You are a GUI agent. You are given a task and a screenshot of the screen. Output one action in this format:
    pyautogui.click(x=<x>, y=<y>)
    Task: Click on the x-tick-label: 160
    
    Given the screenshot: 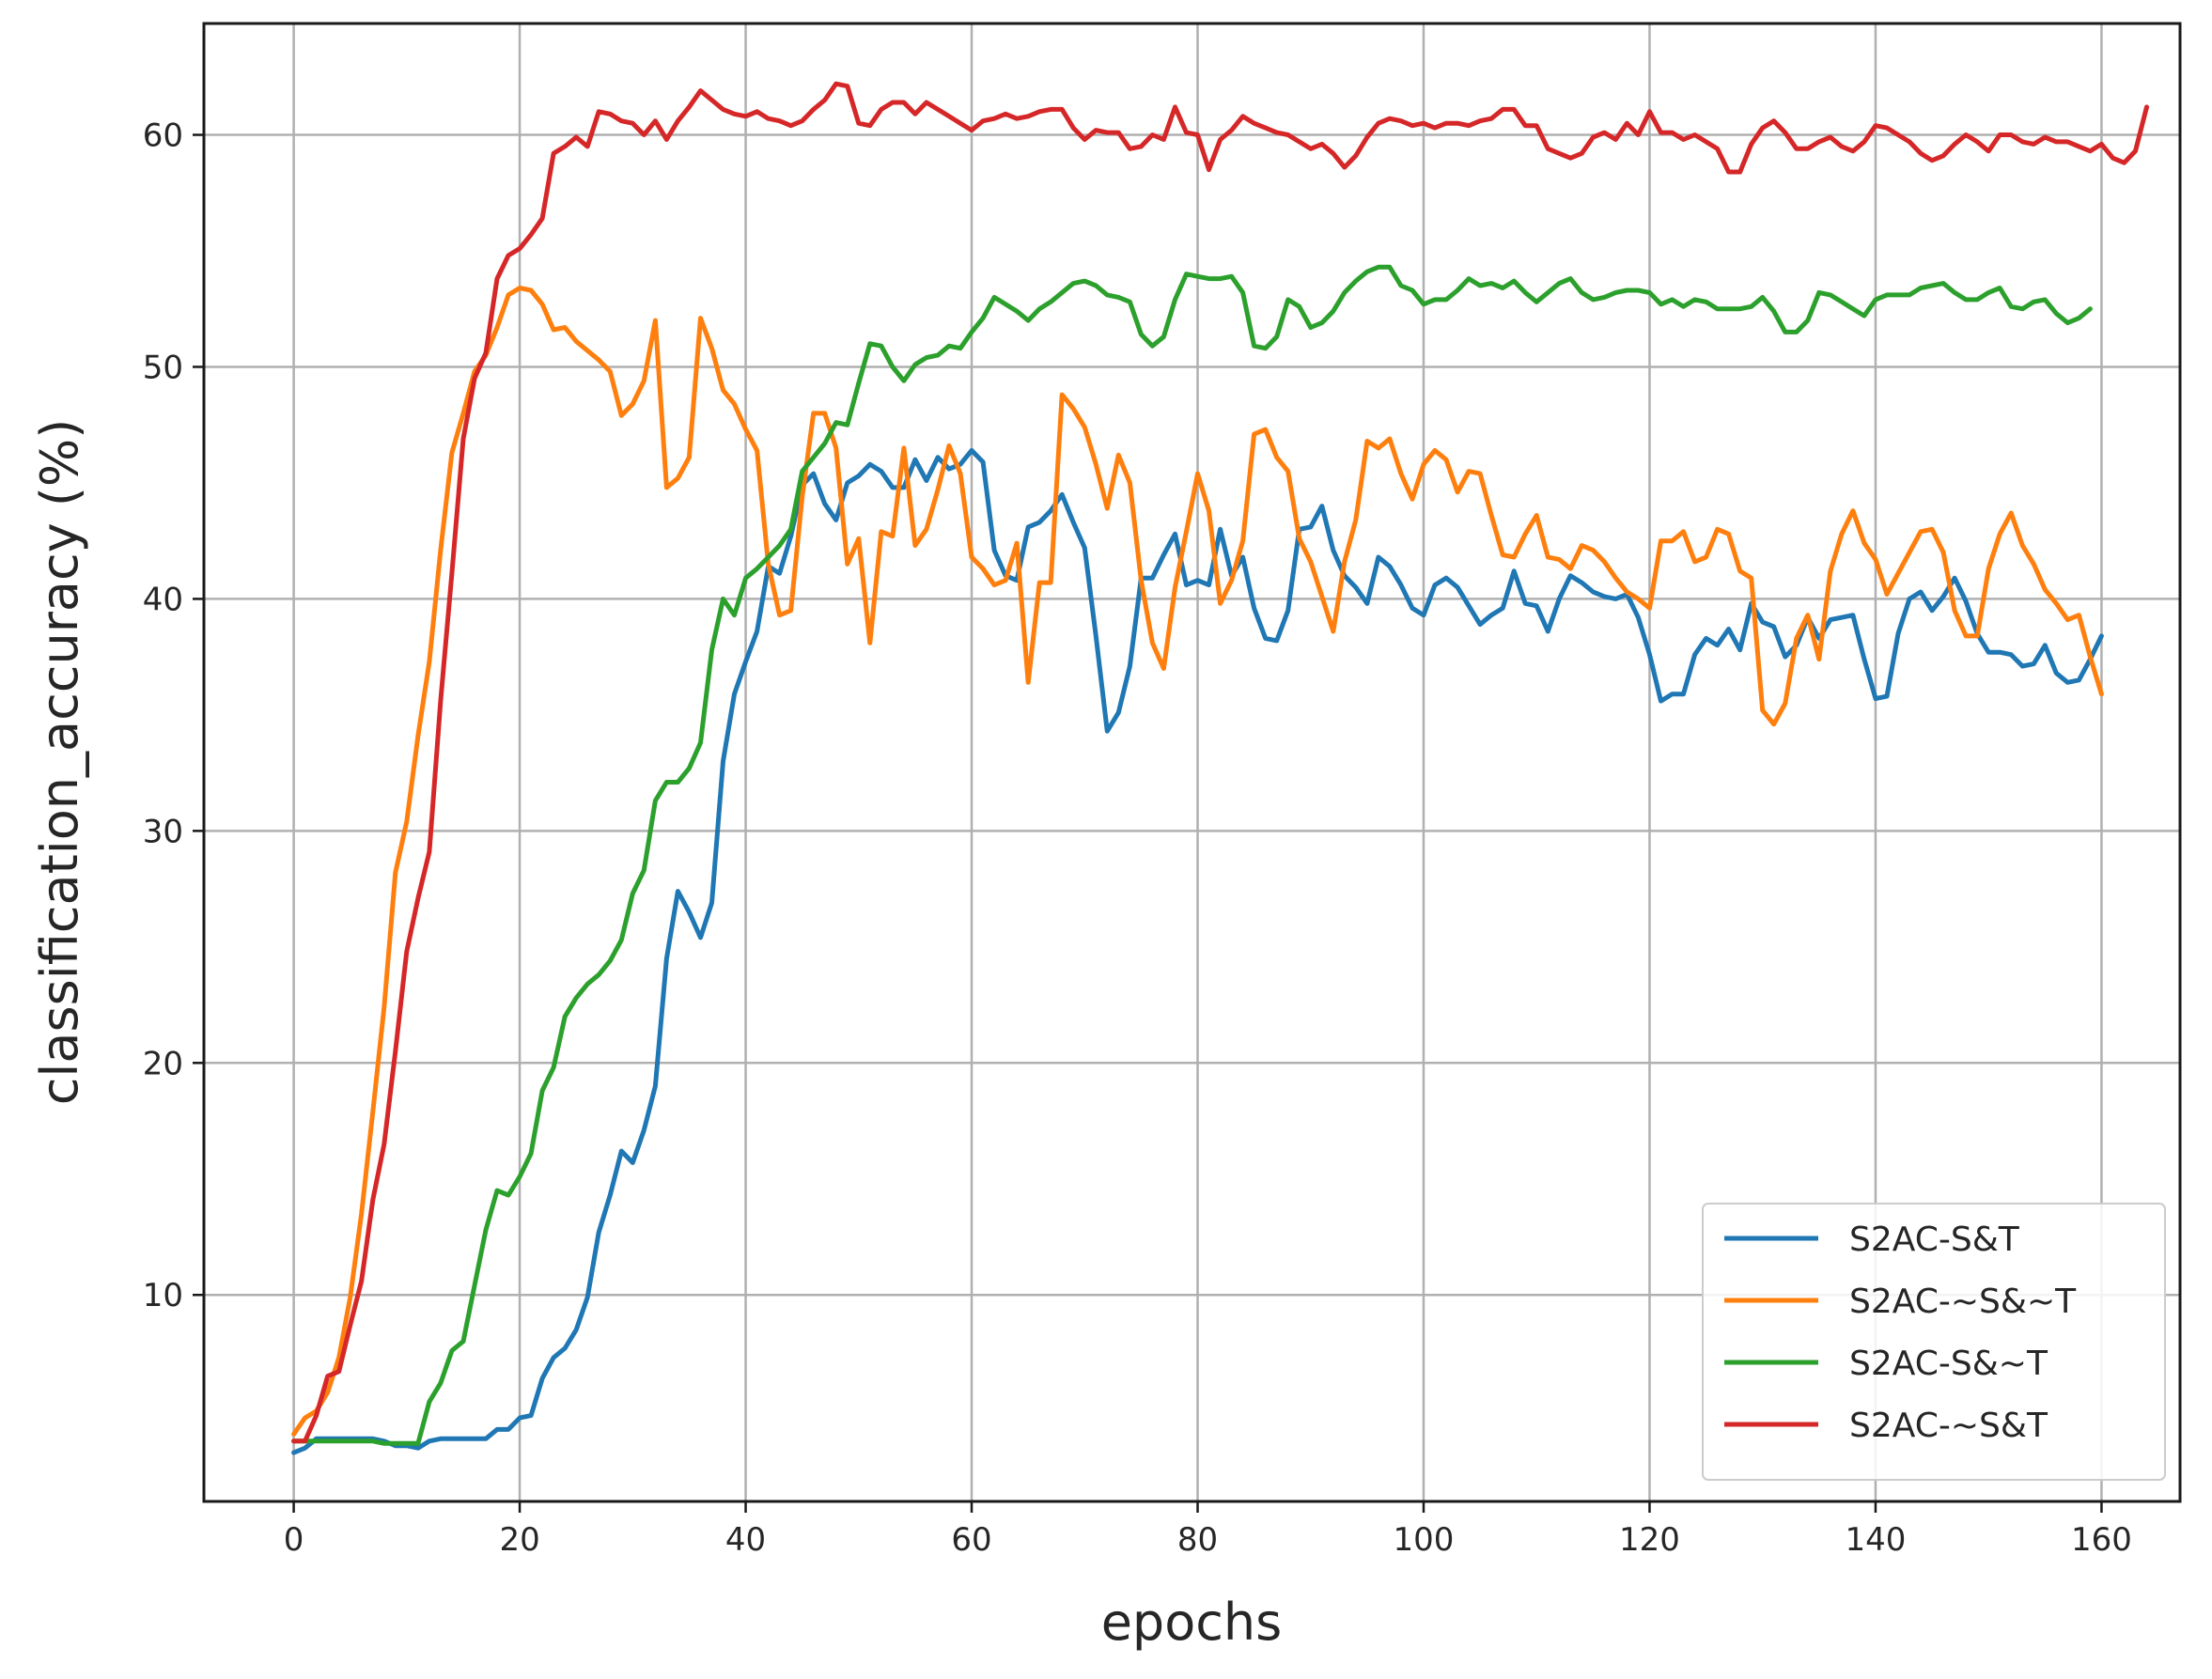 What is the action you would take?
    pyautogui.click(x=2101, y=1540)
    